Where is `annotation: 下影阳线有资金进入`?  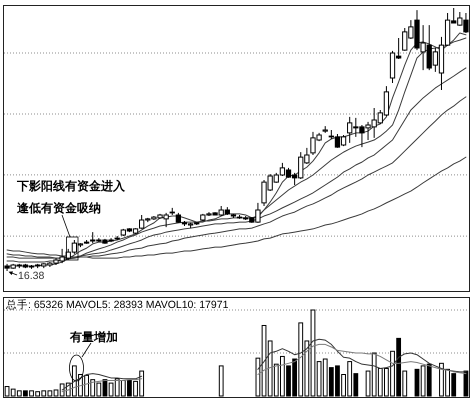
annotation: 下影阳线有资金进入 is located at coordinates (71, 186).